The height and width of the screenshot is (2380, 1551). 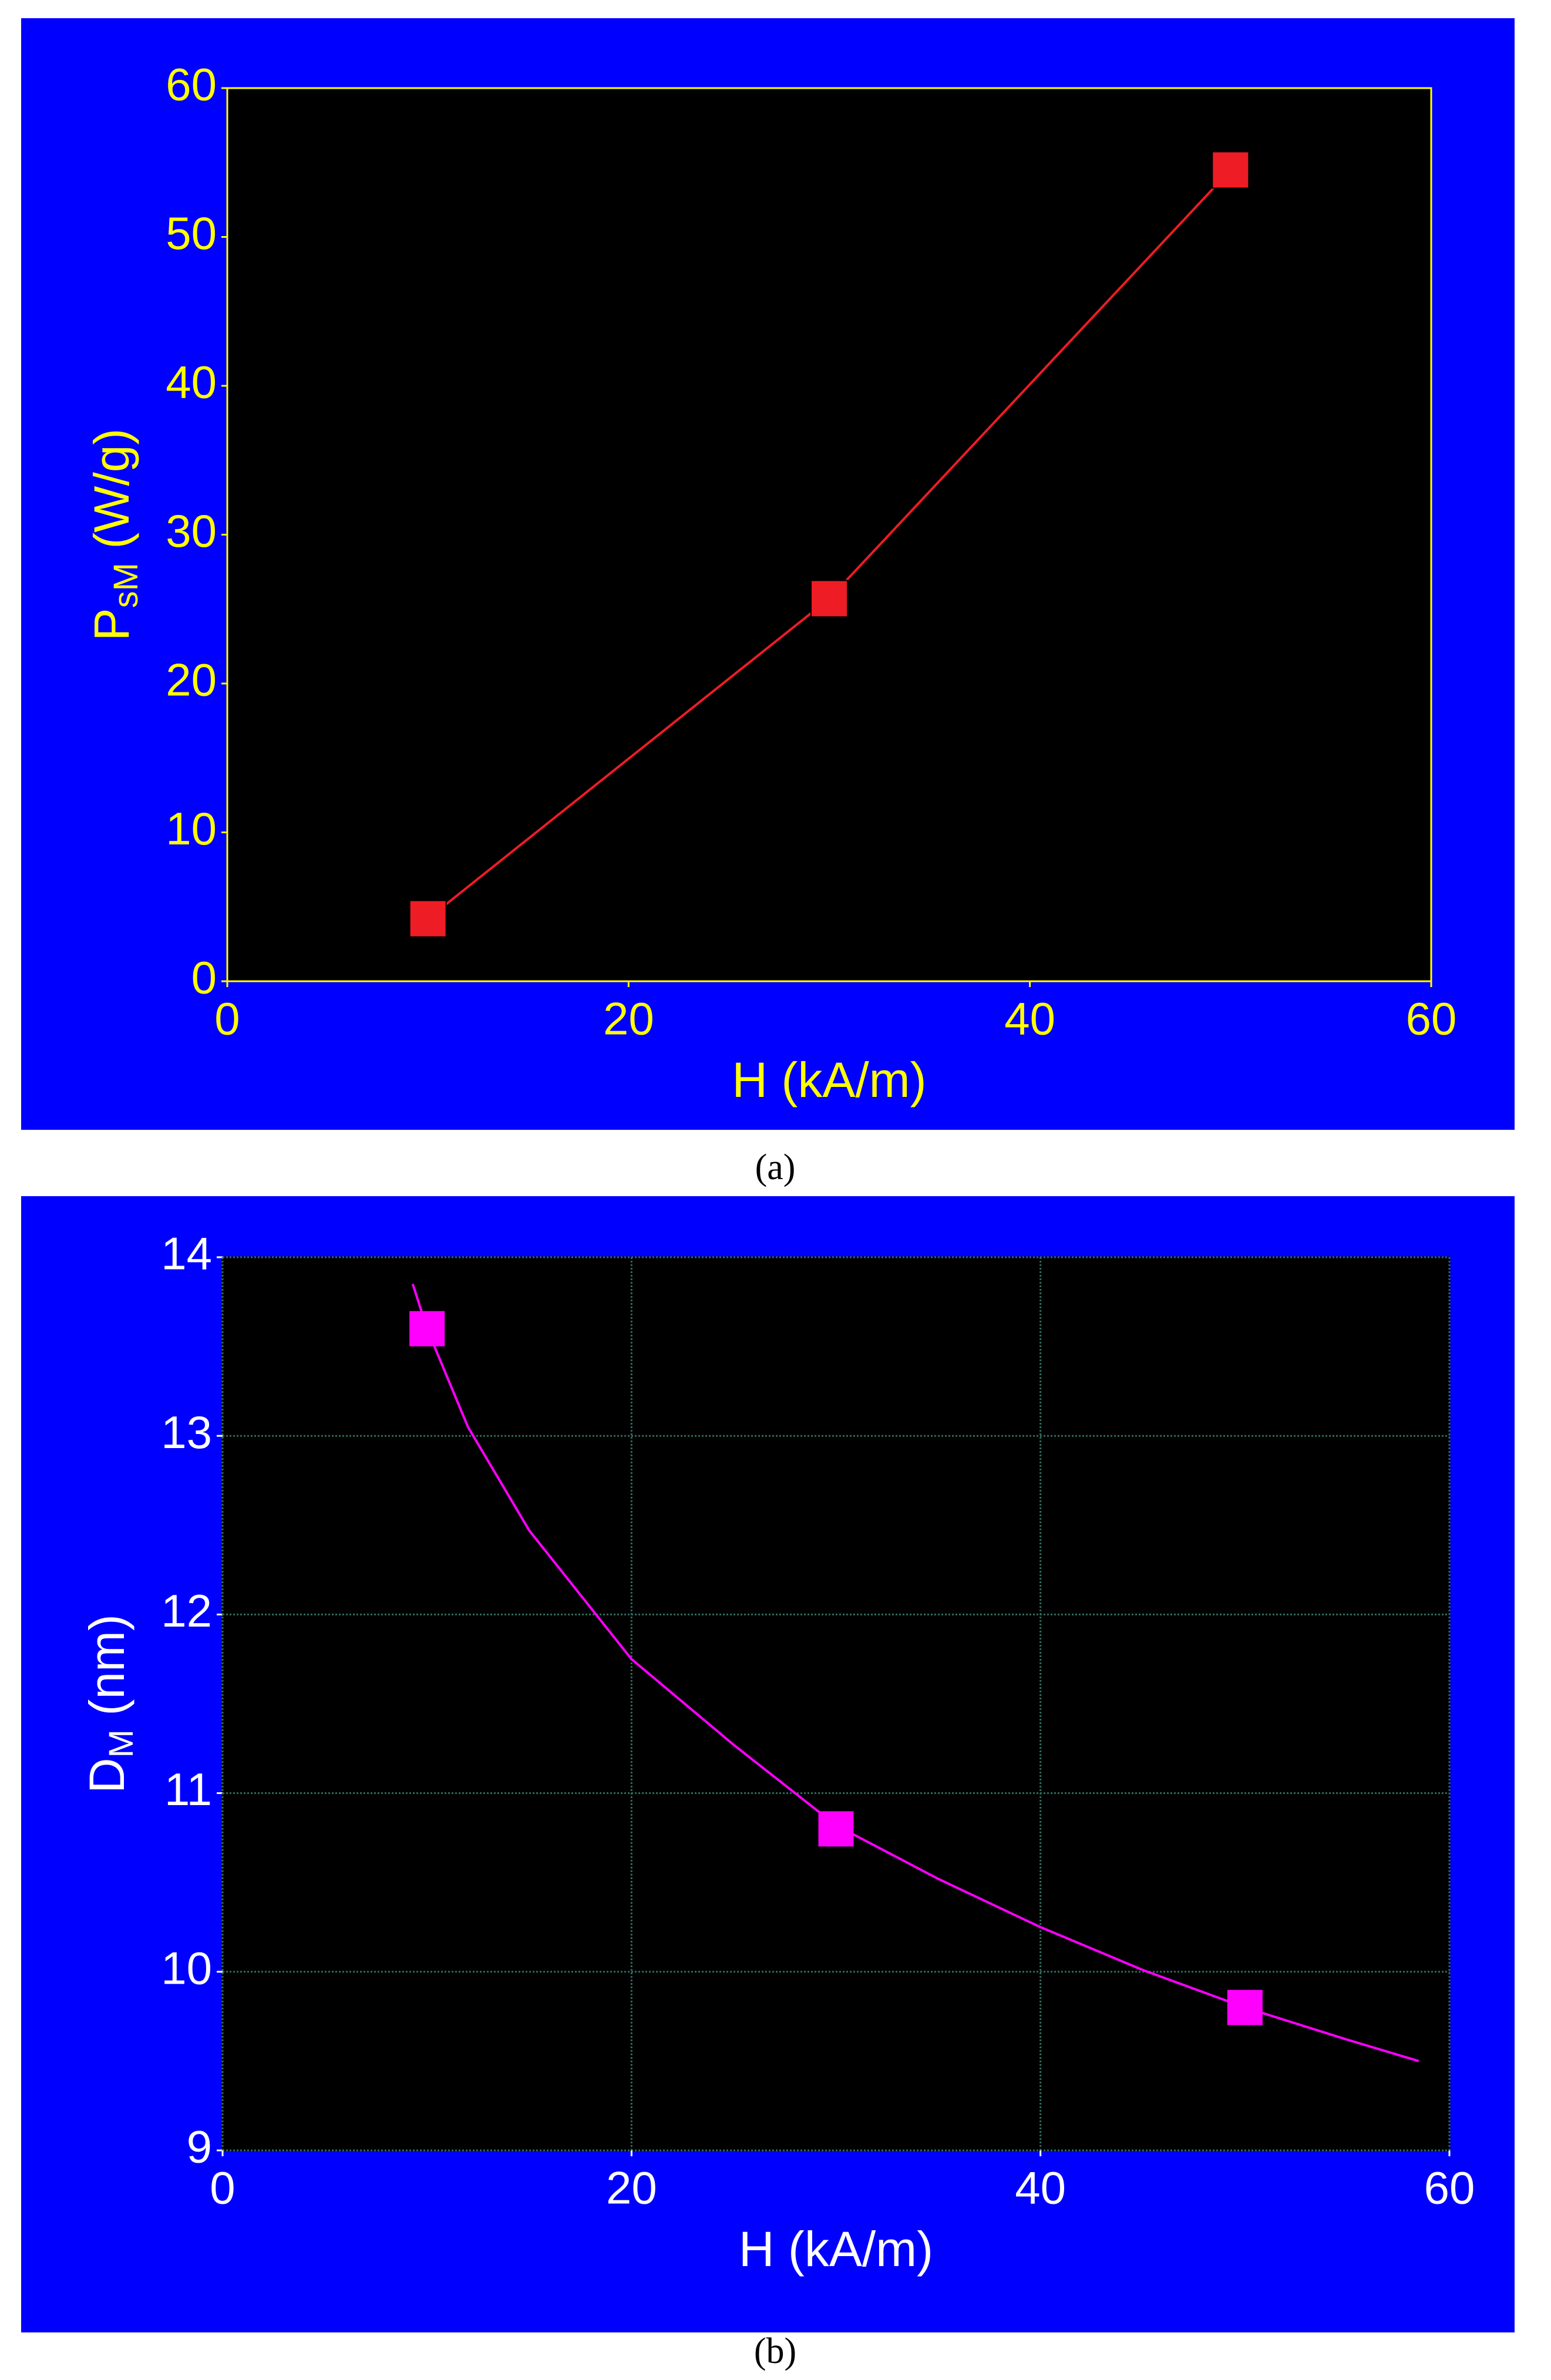 What do you see at coordinates (192, 531) in the screenshot?
I see `y-tick-label: 30` at bounding box center [192, 531].